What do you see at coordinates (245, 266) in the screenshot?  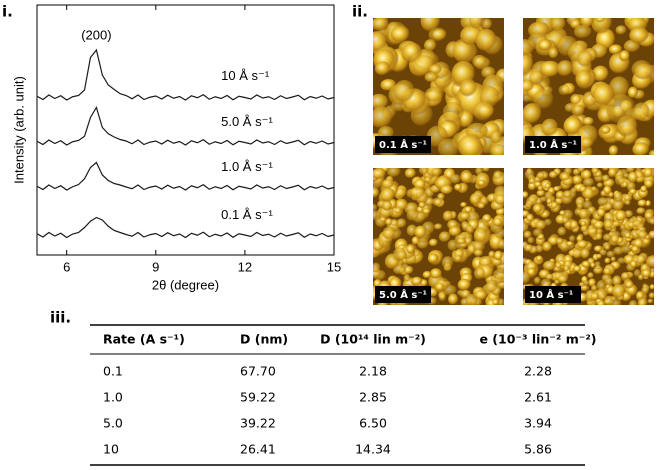 I see `x-tick-label: 12` at bounding box center [245, 266].